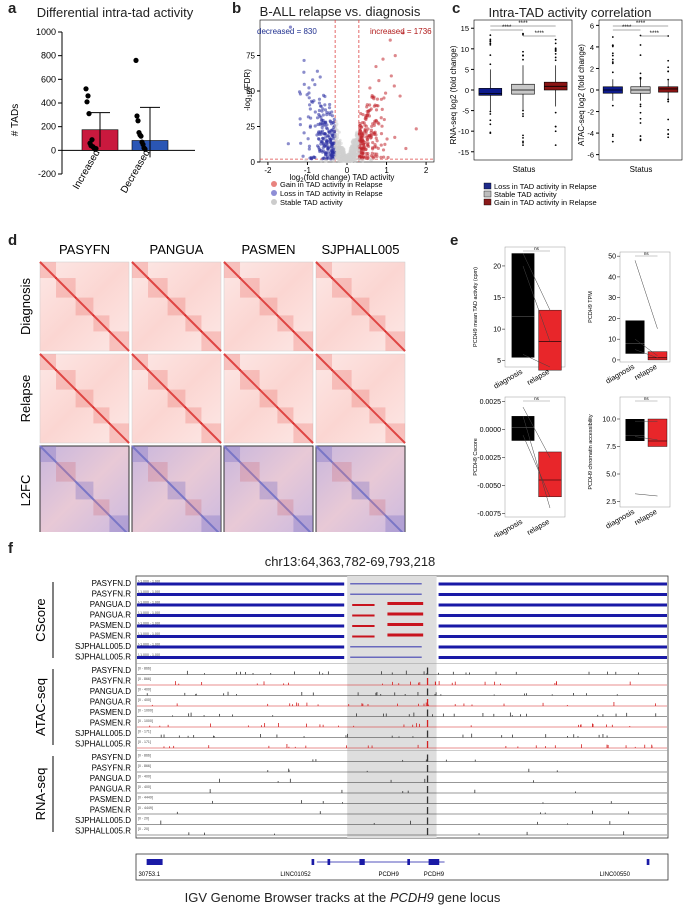 The height and width of the screenshot is (912, 685). What do you see at coordinates (465, 111) in the screenshot?
I see `panel-c-ytick-label: -5` at bounding box center [465, 111].